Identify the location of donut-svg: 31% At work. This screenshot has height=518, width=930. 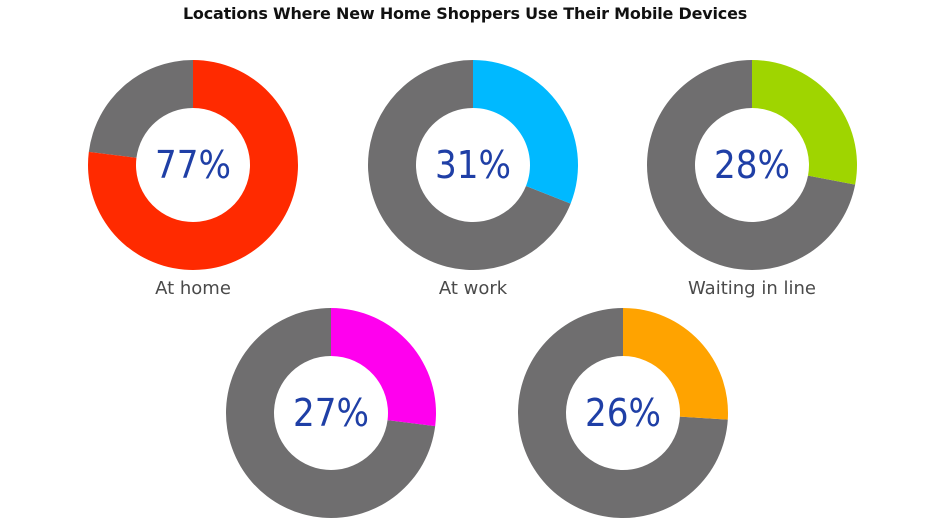
(473, 179).